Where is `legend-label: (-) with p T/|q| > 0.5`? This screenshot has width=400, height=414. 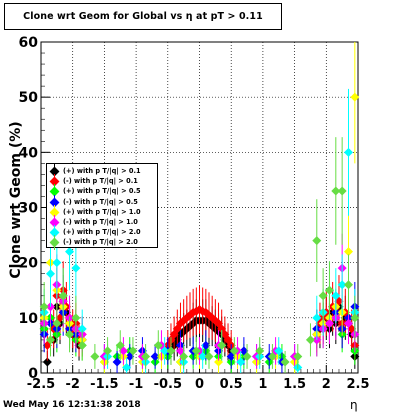
legend-label: (-) with p T/|q| > 0.5 is located at coordinates (100, 201).